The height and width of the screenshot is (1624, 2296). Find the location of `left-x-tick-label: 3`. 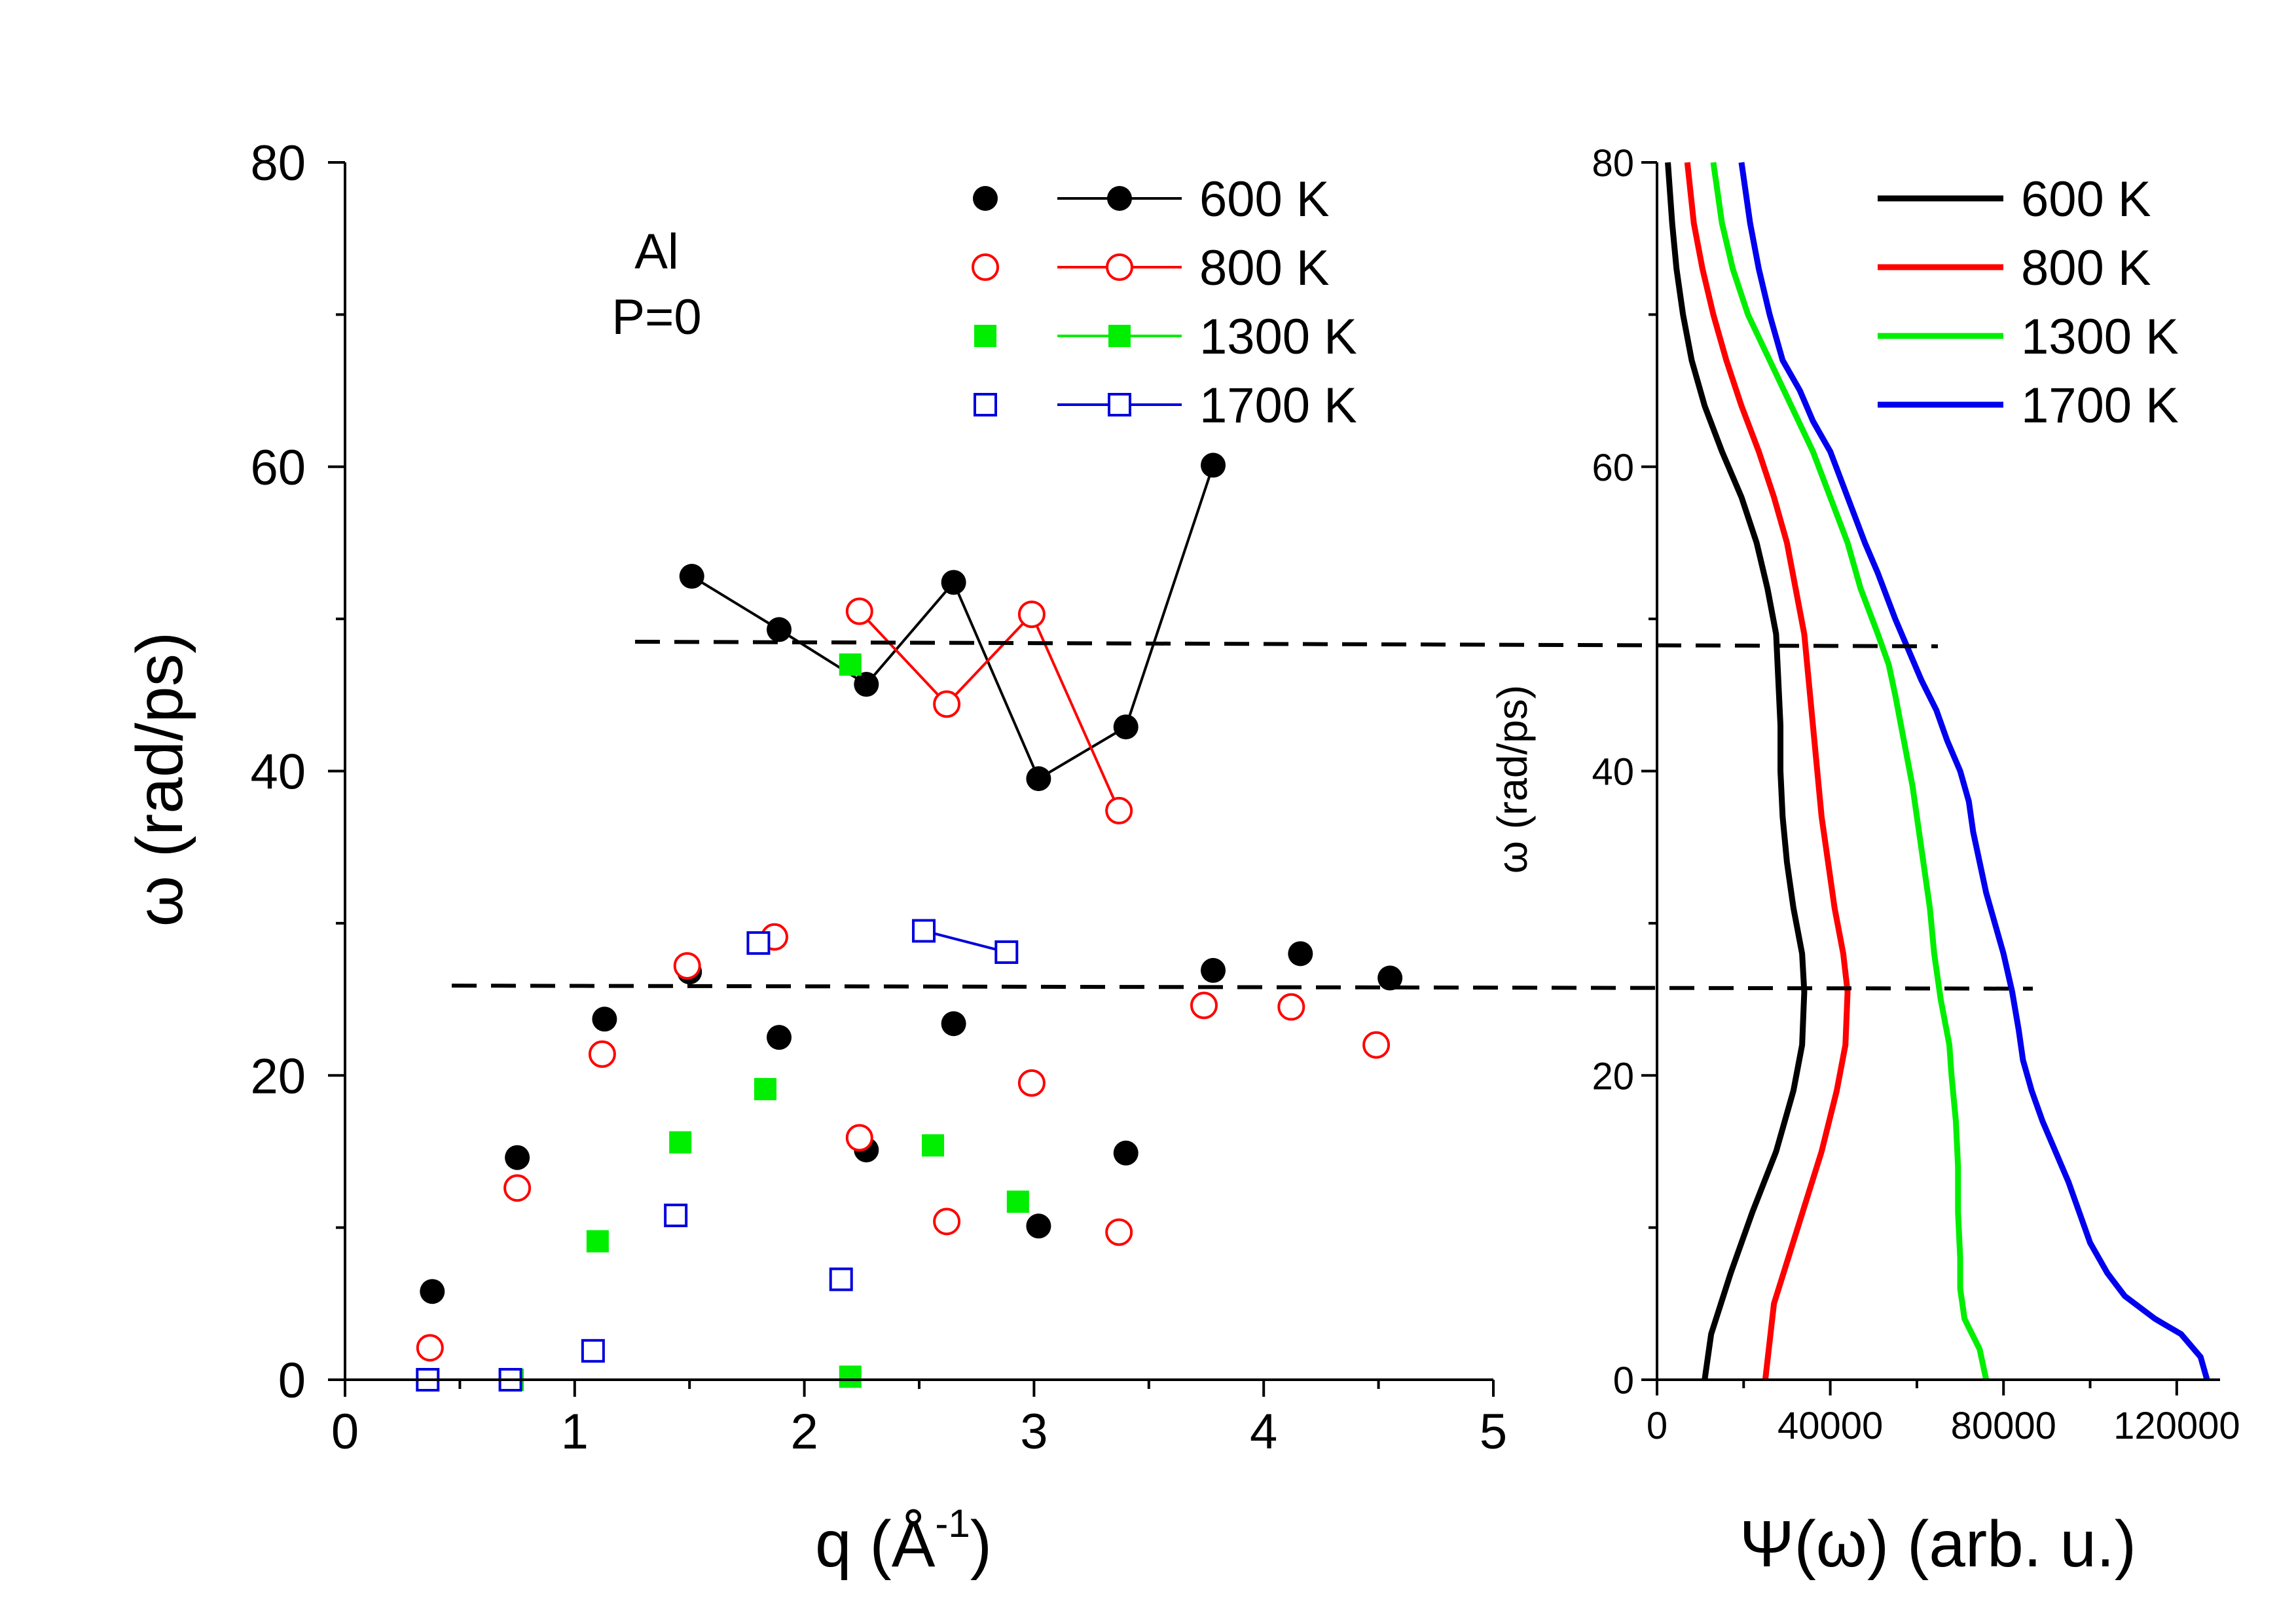

left-x-tick-label: 3 is located at coordinates (1034, 1432).